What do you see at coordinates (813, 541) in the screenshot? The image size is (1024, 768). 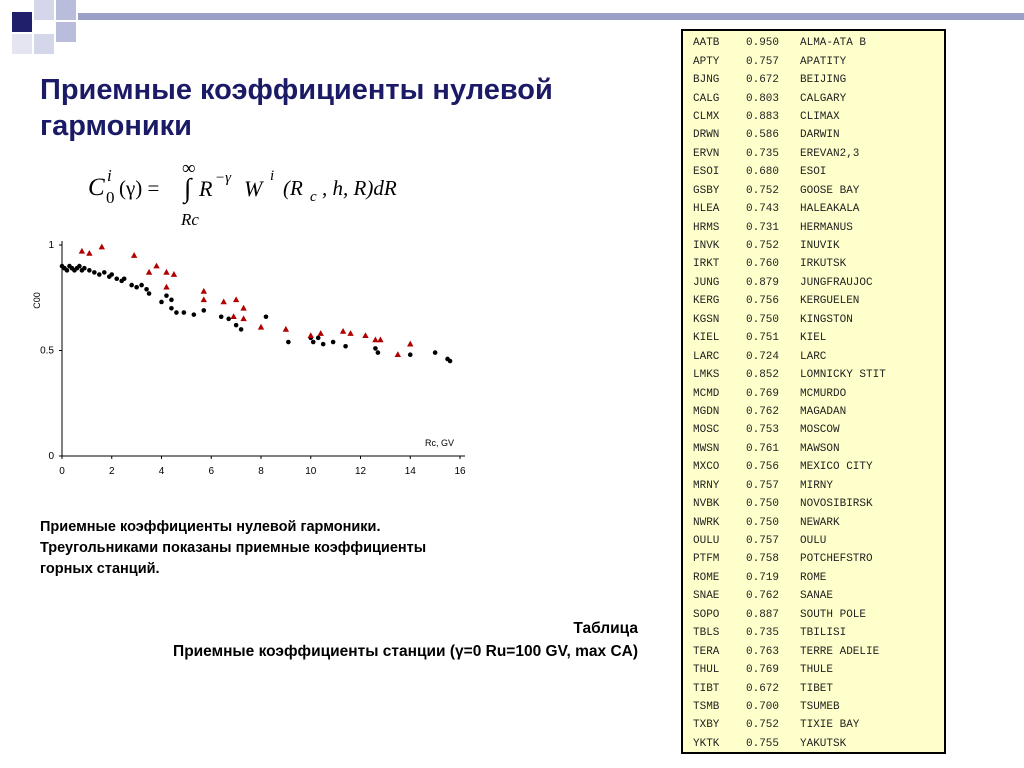 I see `station-name: OULU` at bounding box center [813, 541].